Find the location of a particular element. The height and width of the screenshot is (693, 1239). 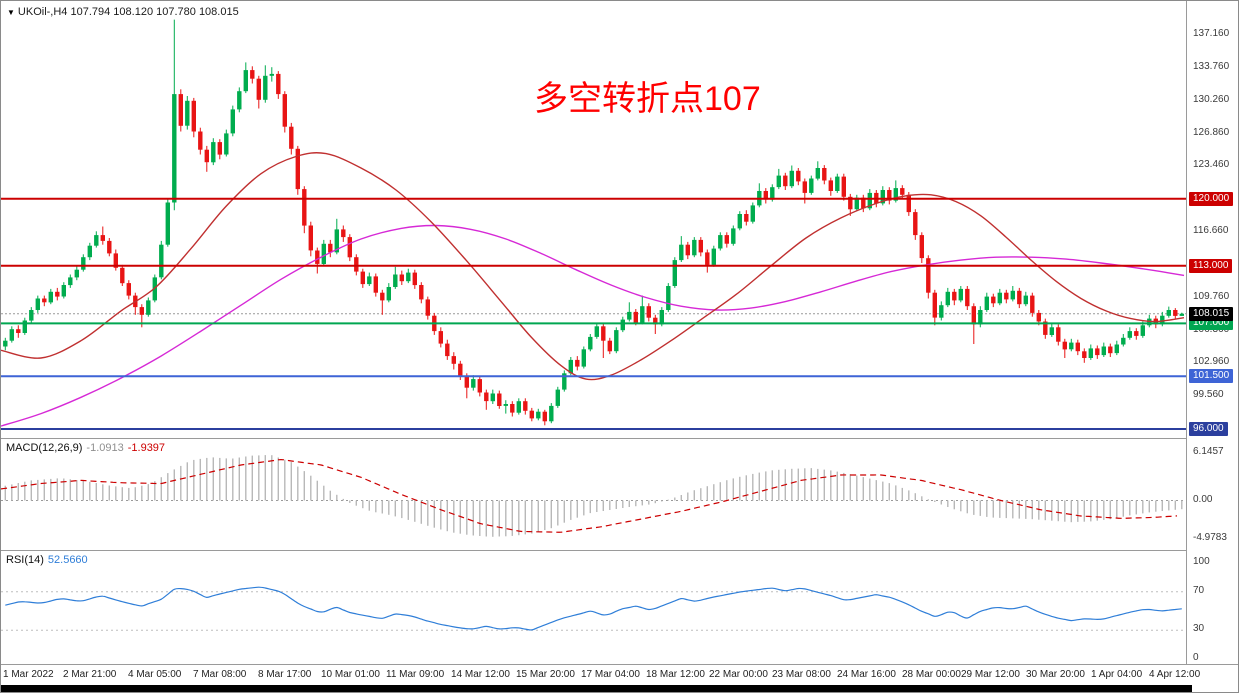

time-axis-label: 24 Mar 16:00 is located at coordinates (866, 674).